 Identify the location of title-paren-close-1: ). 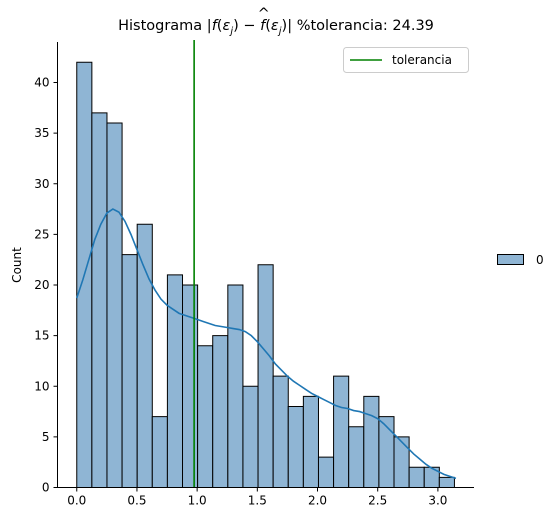
(236, 26).